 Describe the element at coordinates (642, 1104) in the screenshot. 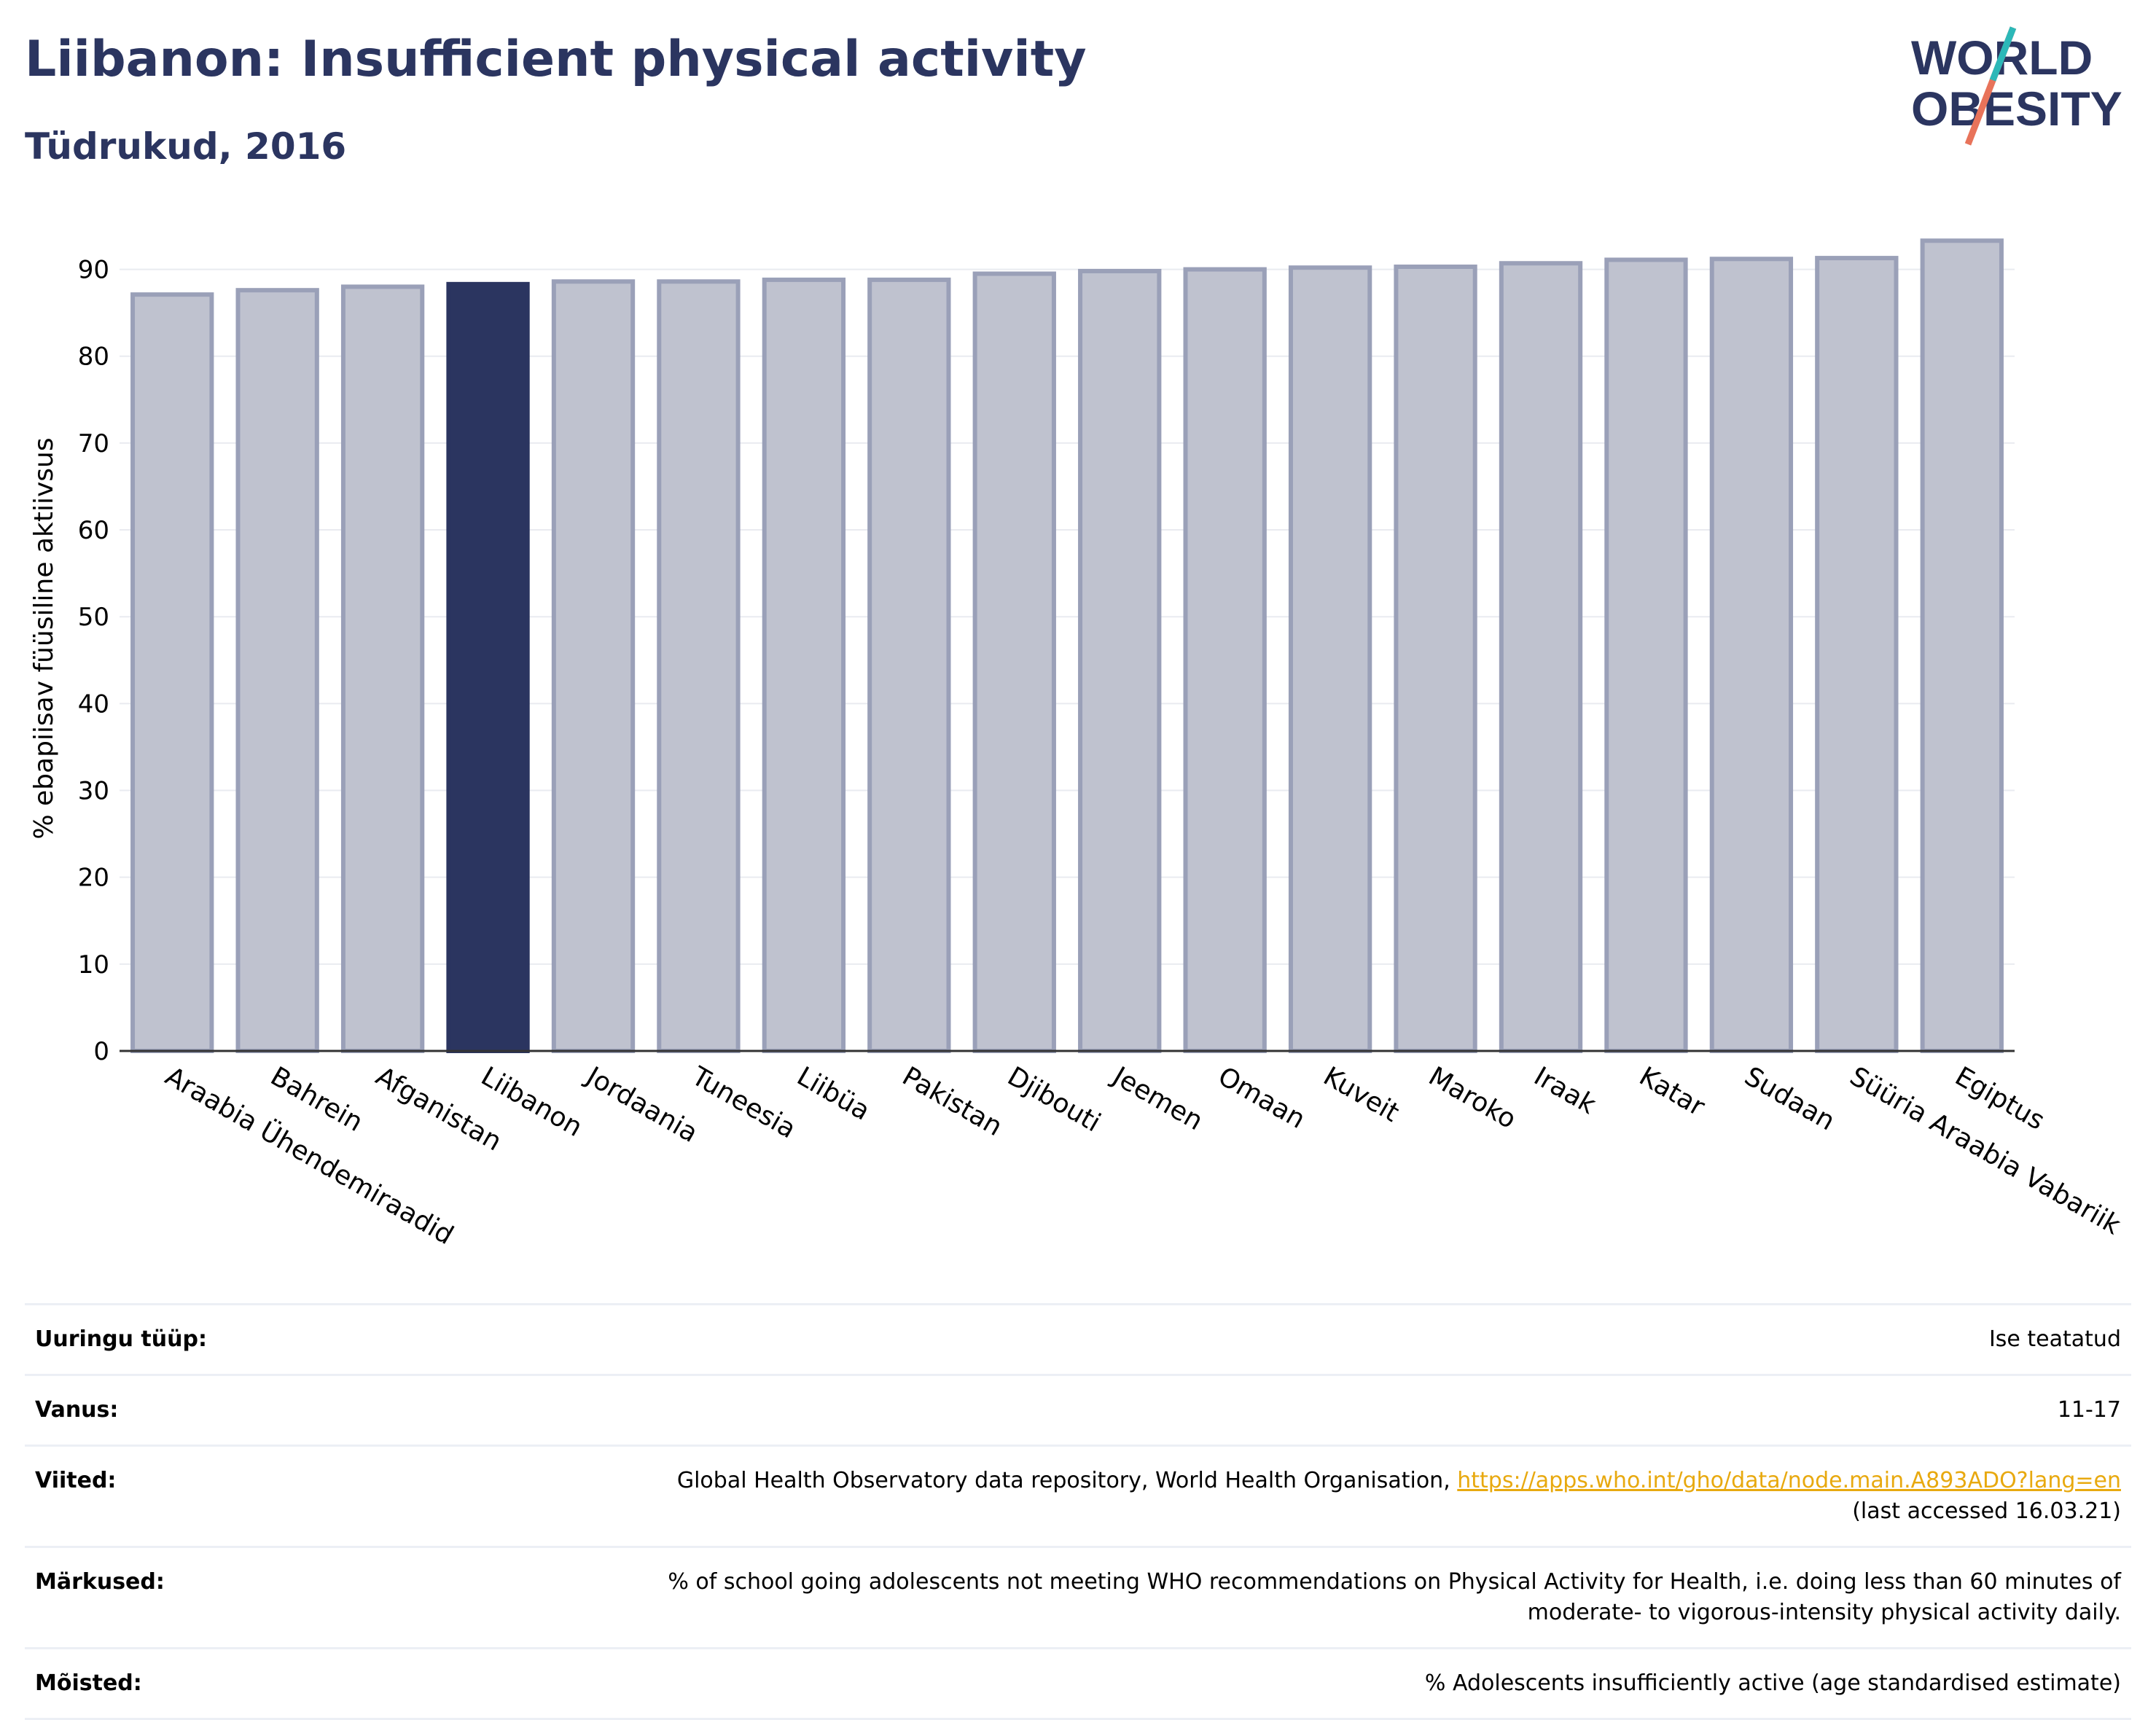

I see `x-tick-label: Jordaania` at that location.